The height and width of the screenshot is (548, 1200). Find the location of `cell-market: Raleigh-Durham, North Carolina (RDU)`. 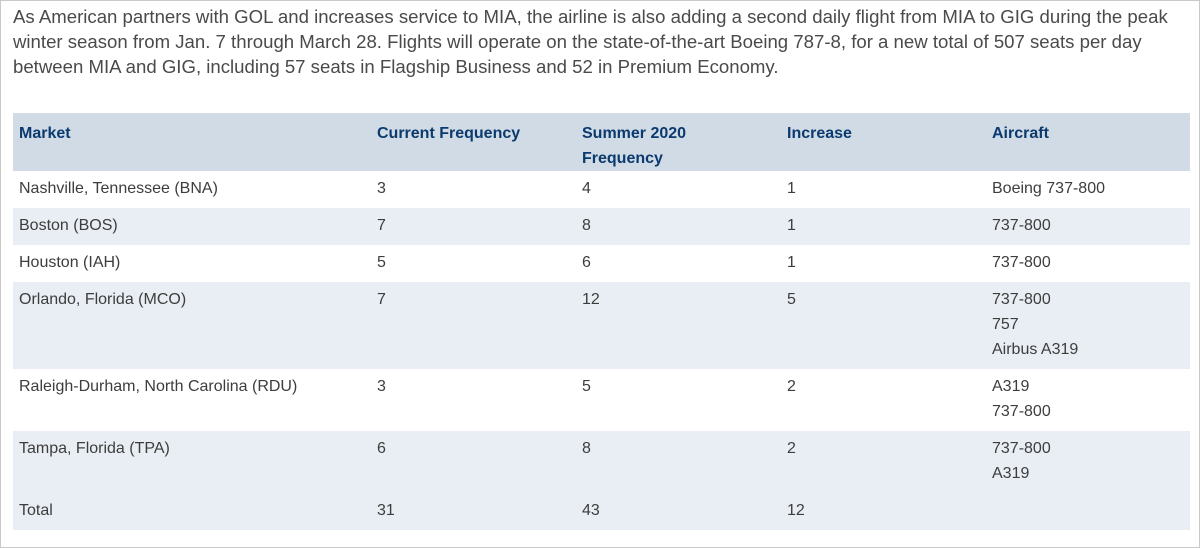

cell-market: Raleigh-Durham, North Carolina (RDU) is located at coordinates (192, 400).